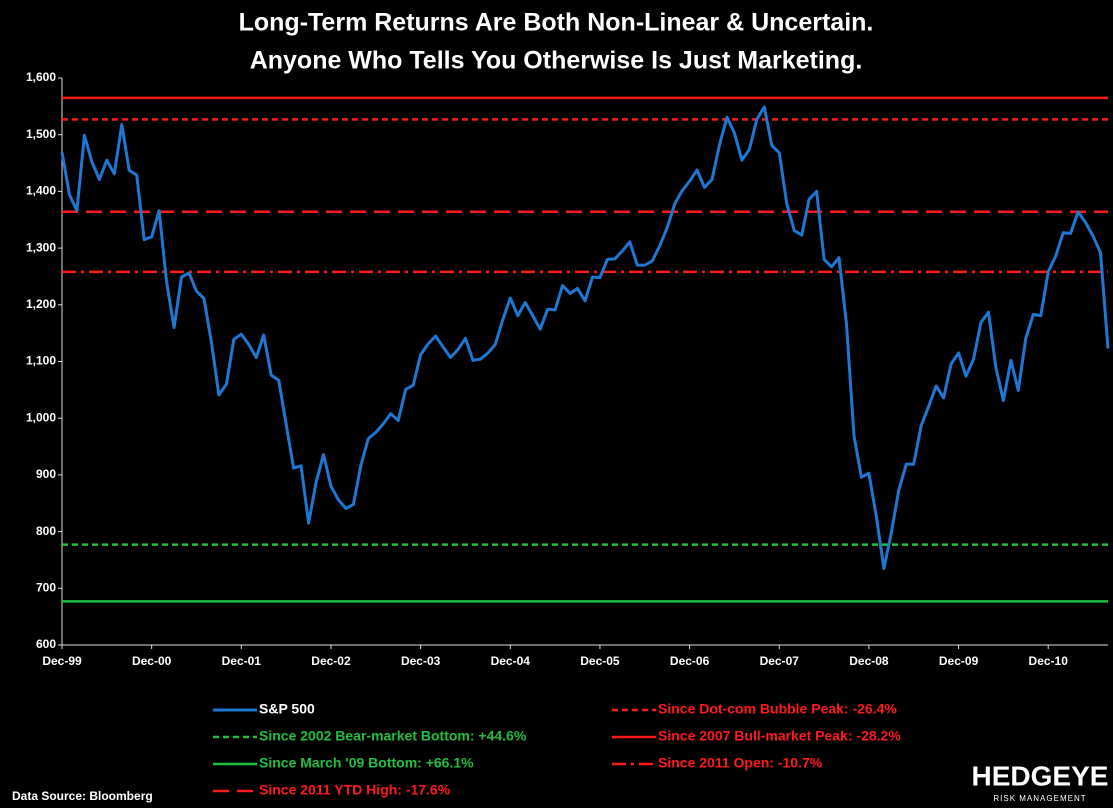  Describe the element at coordinates (600, 661) in the screenshot. I see `x-tick-label: Dec-05` at that location.